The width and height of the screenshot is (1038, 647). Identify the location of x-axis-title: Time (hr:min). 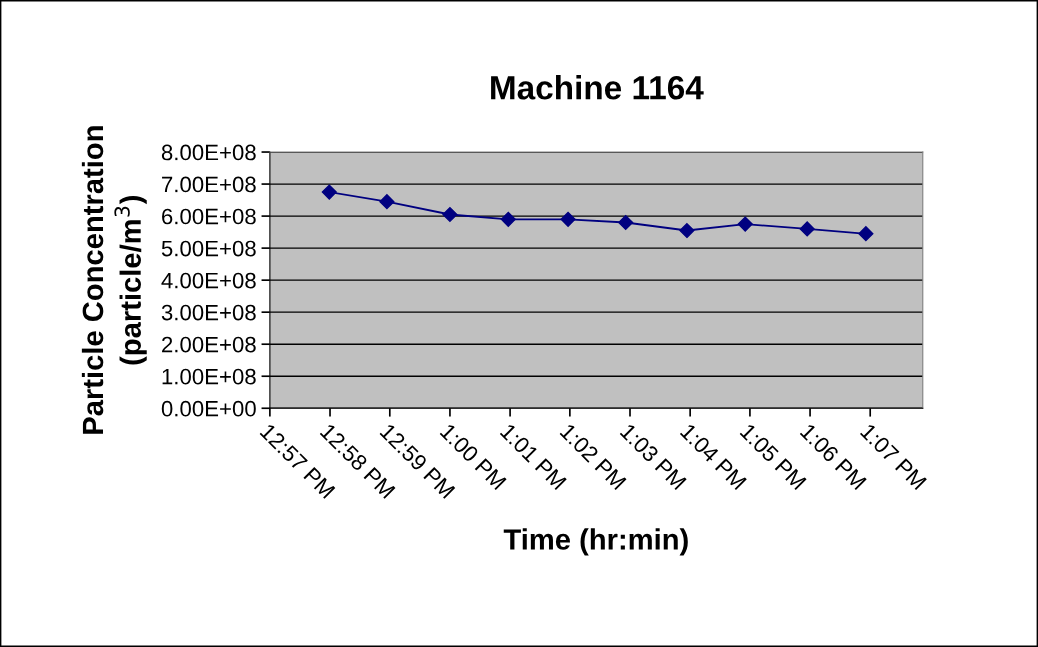
(595, 542).